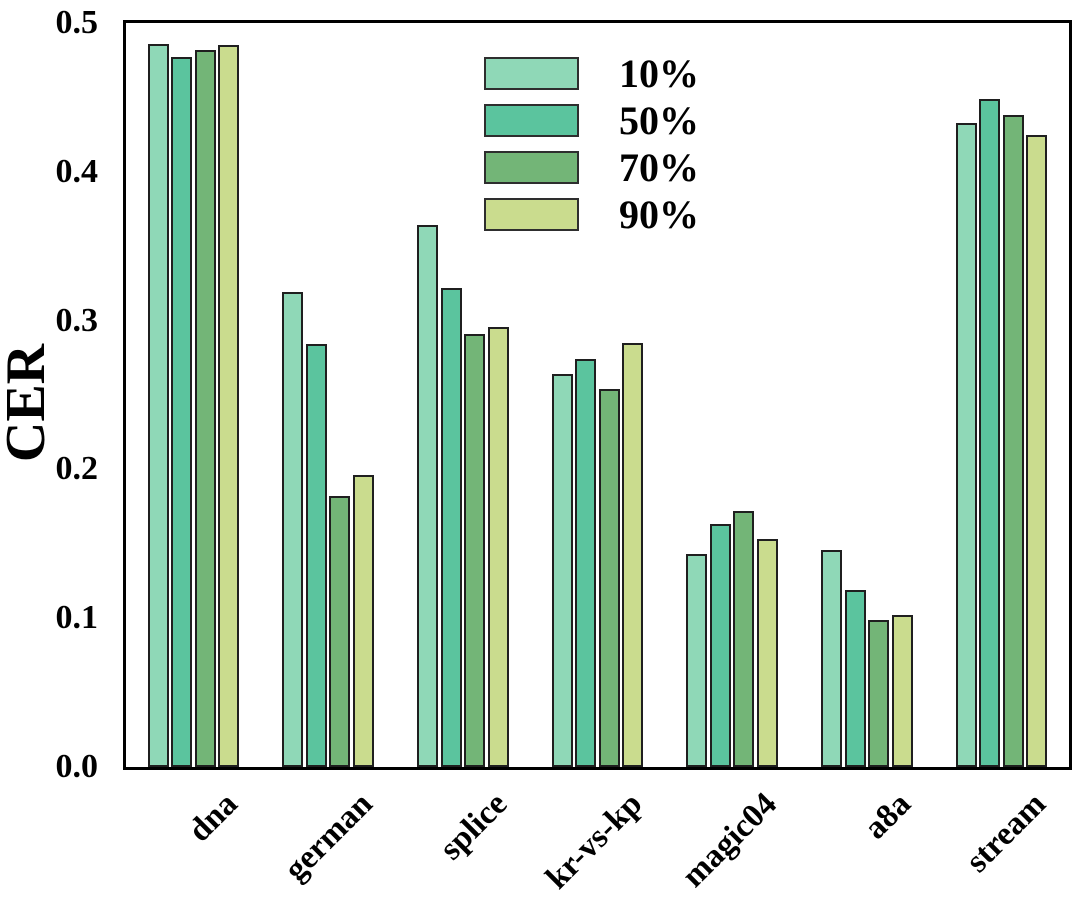 Image resolution: width=1080 pixels, height=924 pixels. I want to click on bar-dna-10%, so click(158, 405).